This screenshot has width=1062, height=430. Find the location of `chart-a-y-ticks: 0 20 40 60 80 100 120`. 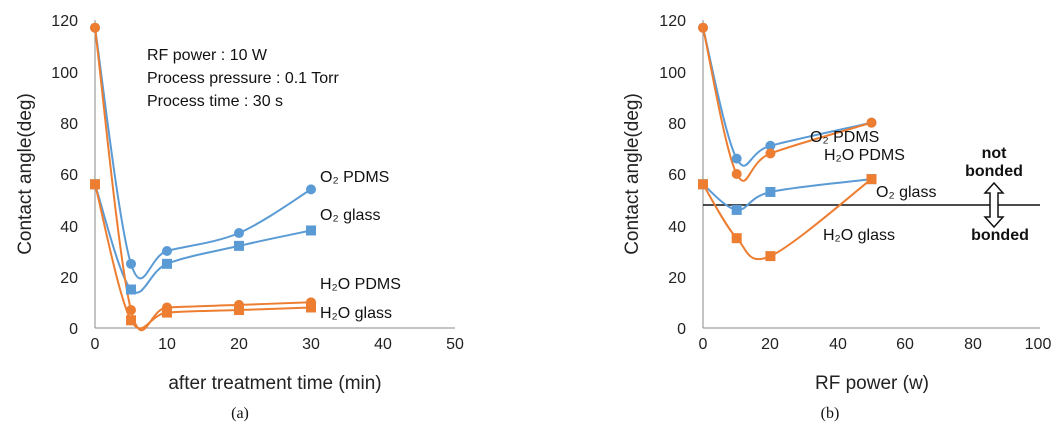

chart-a-y-ticks: 0 20 40 60 80 100 120 is located at coordinates (64, 175).